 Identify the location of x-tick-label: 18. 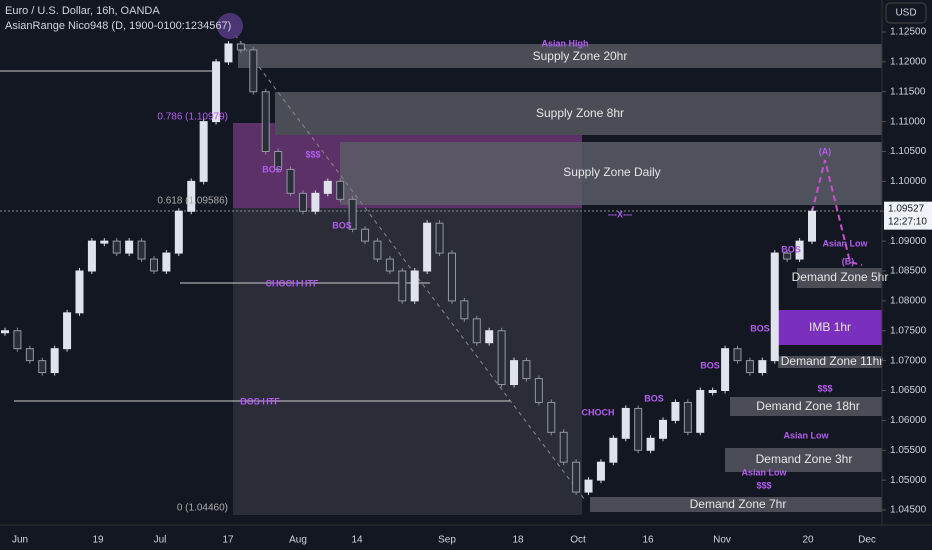
(518, 540).